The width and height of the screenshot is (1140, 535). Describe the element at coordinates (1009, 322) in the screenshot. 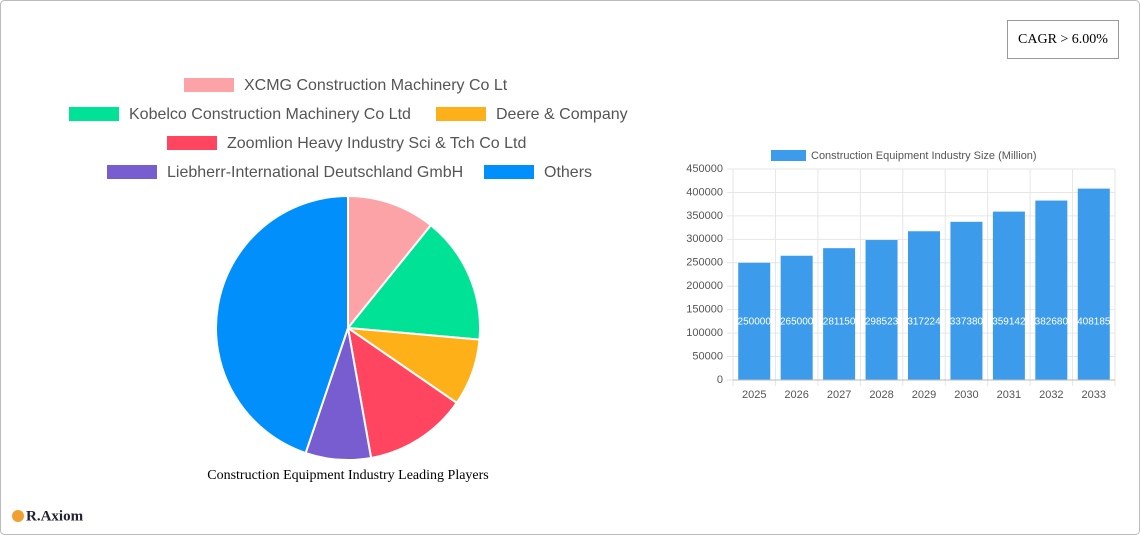

I see `bar-value-label: 359142` at that location.